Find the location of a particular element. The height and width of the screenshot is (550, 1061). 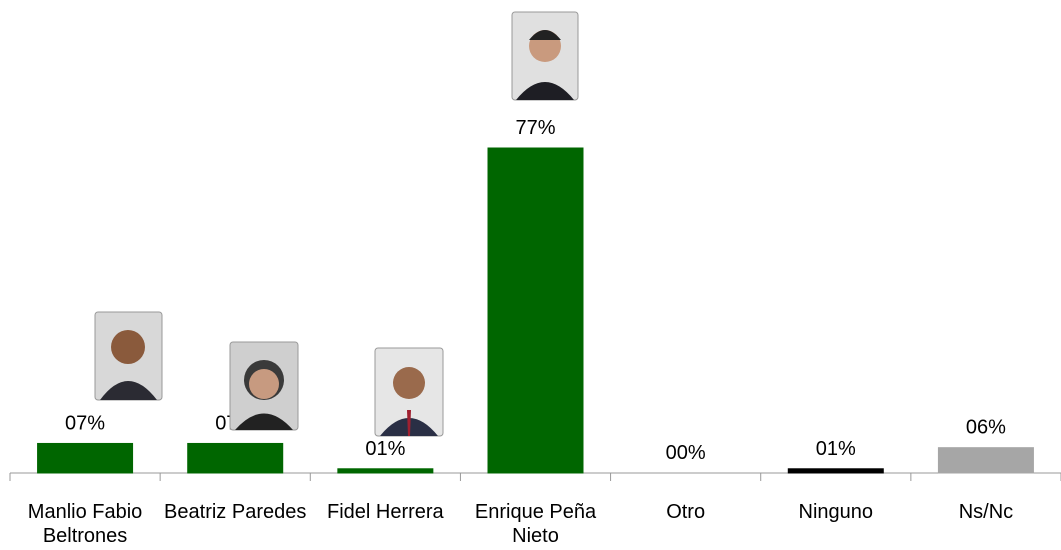

data-label: 77% is located at coordinates (535, 128).